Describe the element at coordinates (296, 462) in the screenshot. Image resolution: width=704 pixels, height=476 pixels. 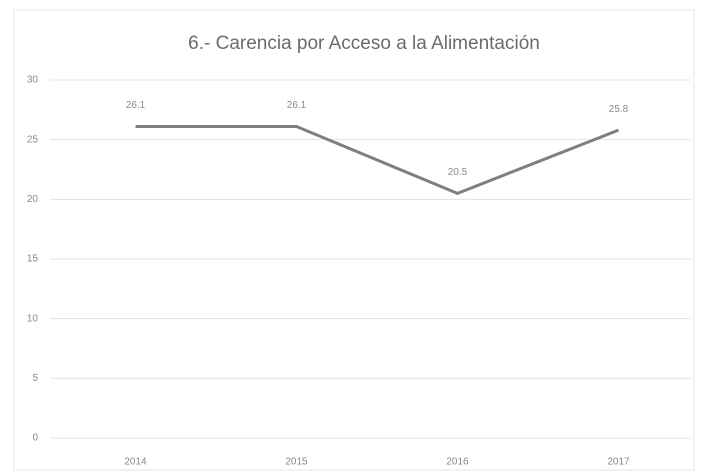
I see `x-tick-label: 2015` at that location.